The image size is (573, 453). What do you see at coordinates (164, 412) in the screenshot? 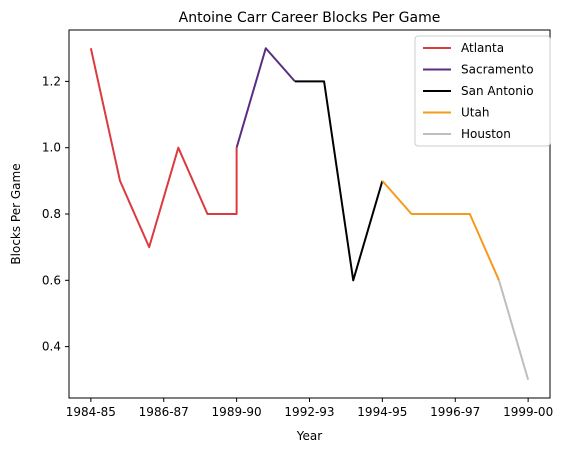
I see `x-tick-label: 1986-87` at bounding box center [164, 412].